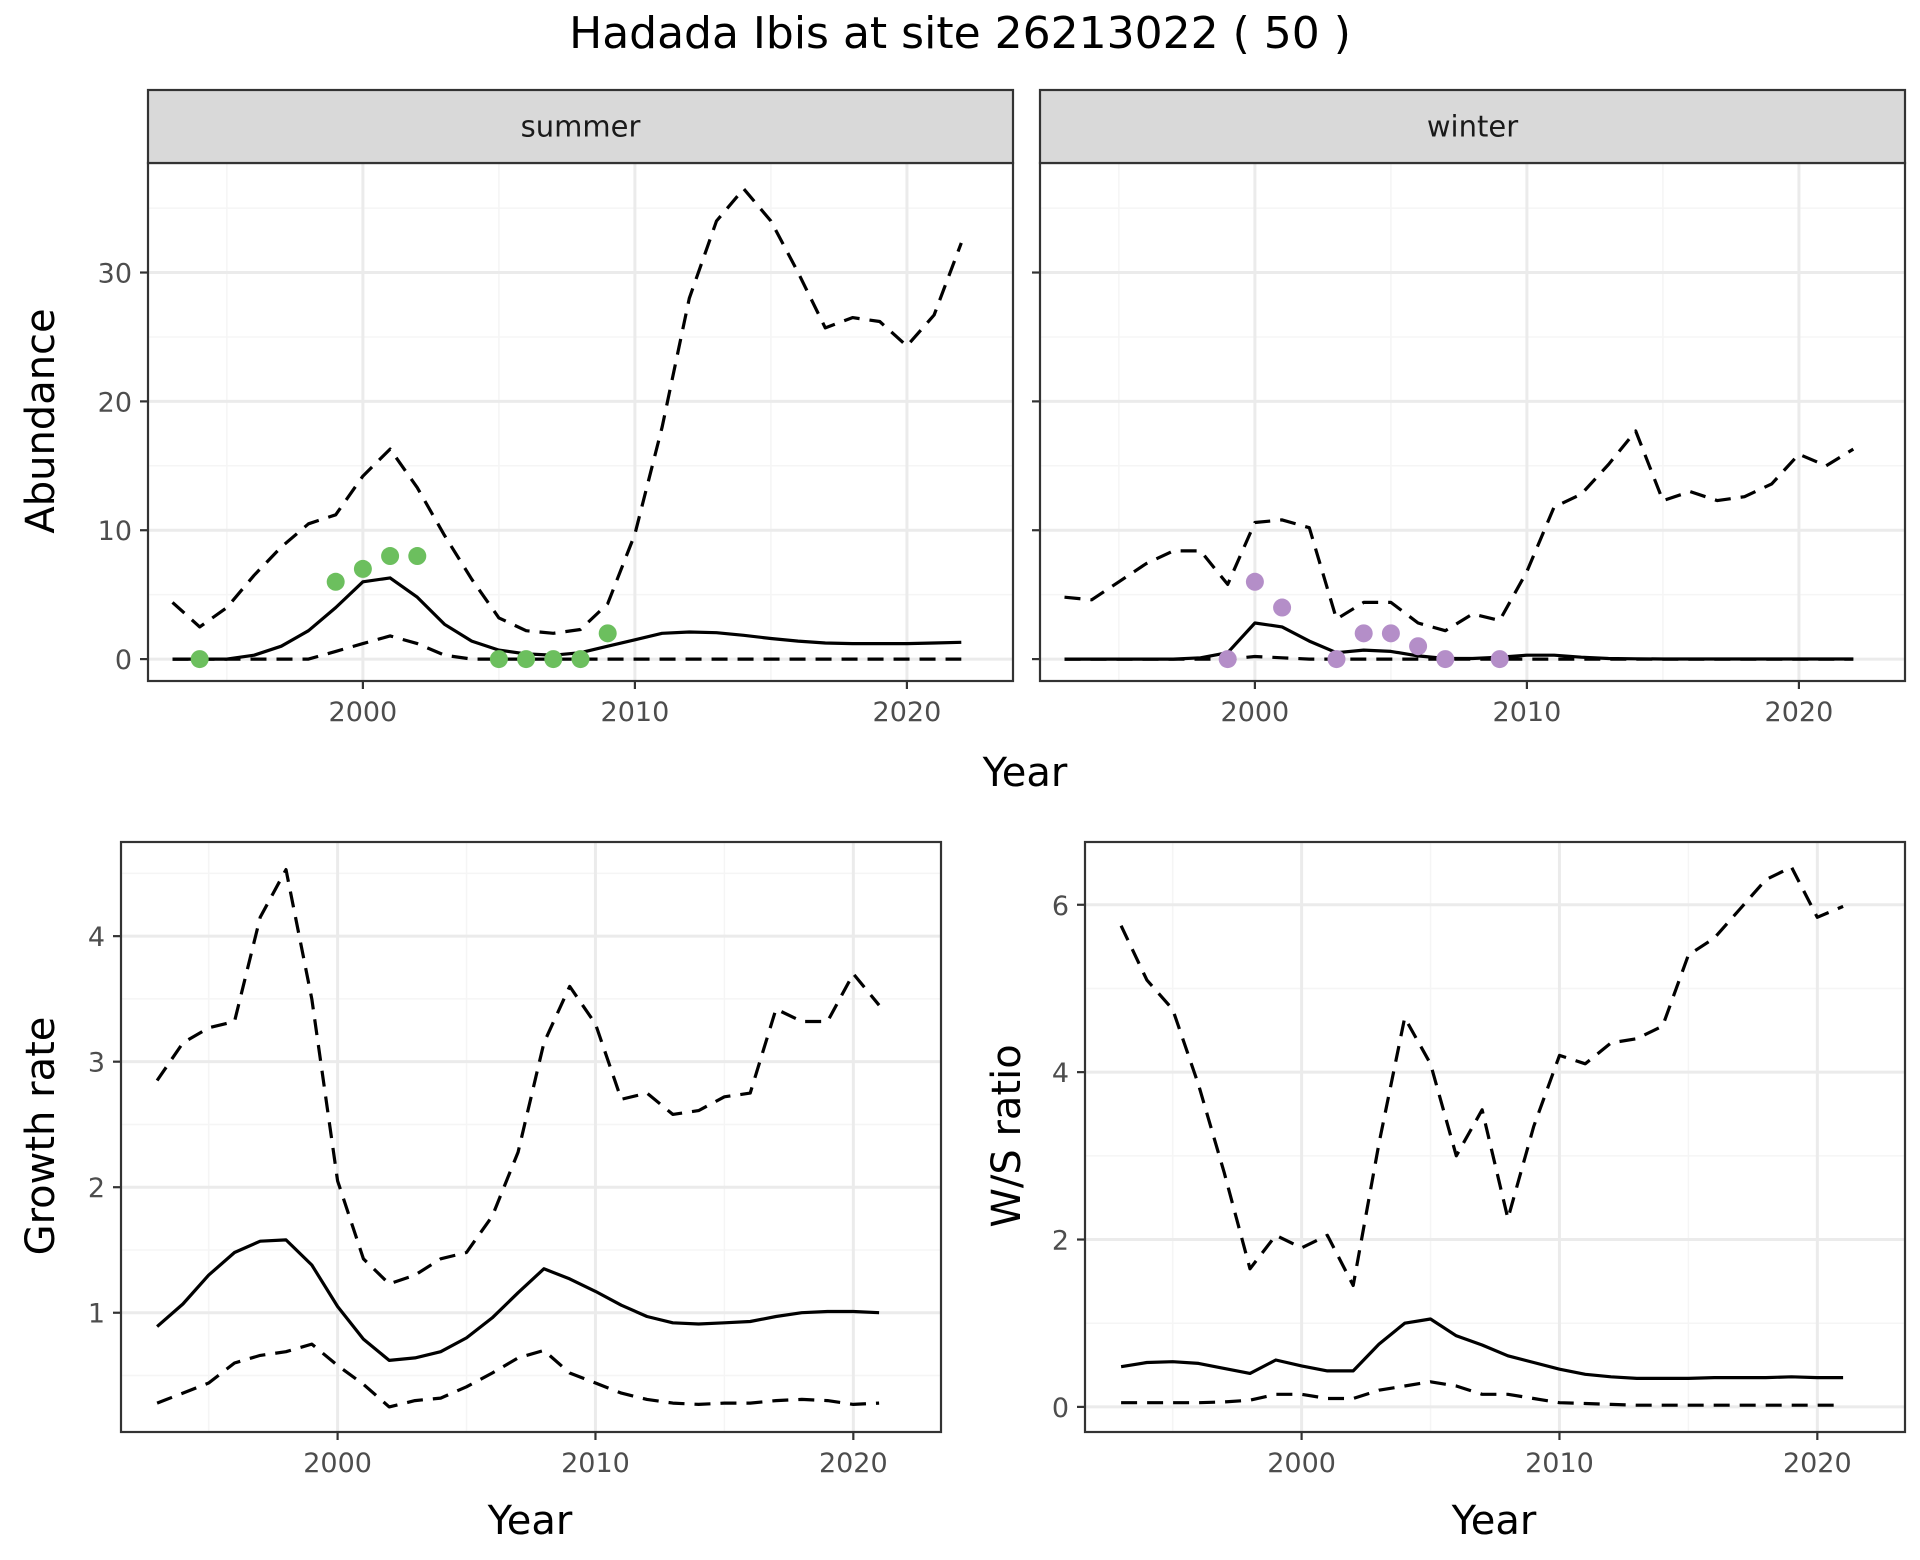 The width and height of the screenshot is (1920, 1560). I want to click on facet-strip-label: winter, so click(1472, 127).